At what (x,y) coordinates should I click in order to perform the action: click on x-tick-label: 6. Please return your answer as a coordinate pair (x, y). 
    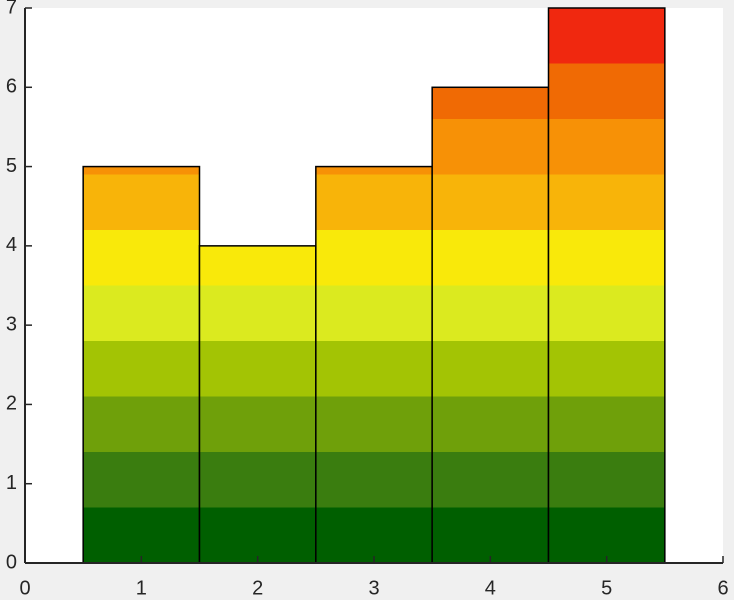
    Looking at the image, I should click on (722, 588).